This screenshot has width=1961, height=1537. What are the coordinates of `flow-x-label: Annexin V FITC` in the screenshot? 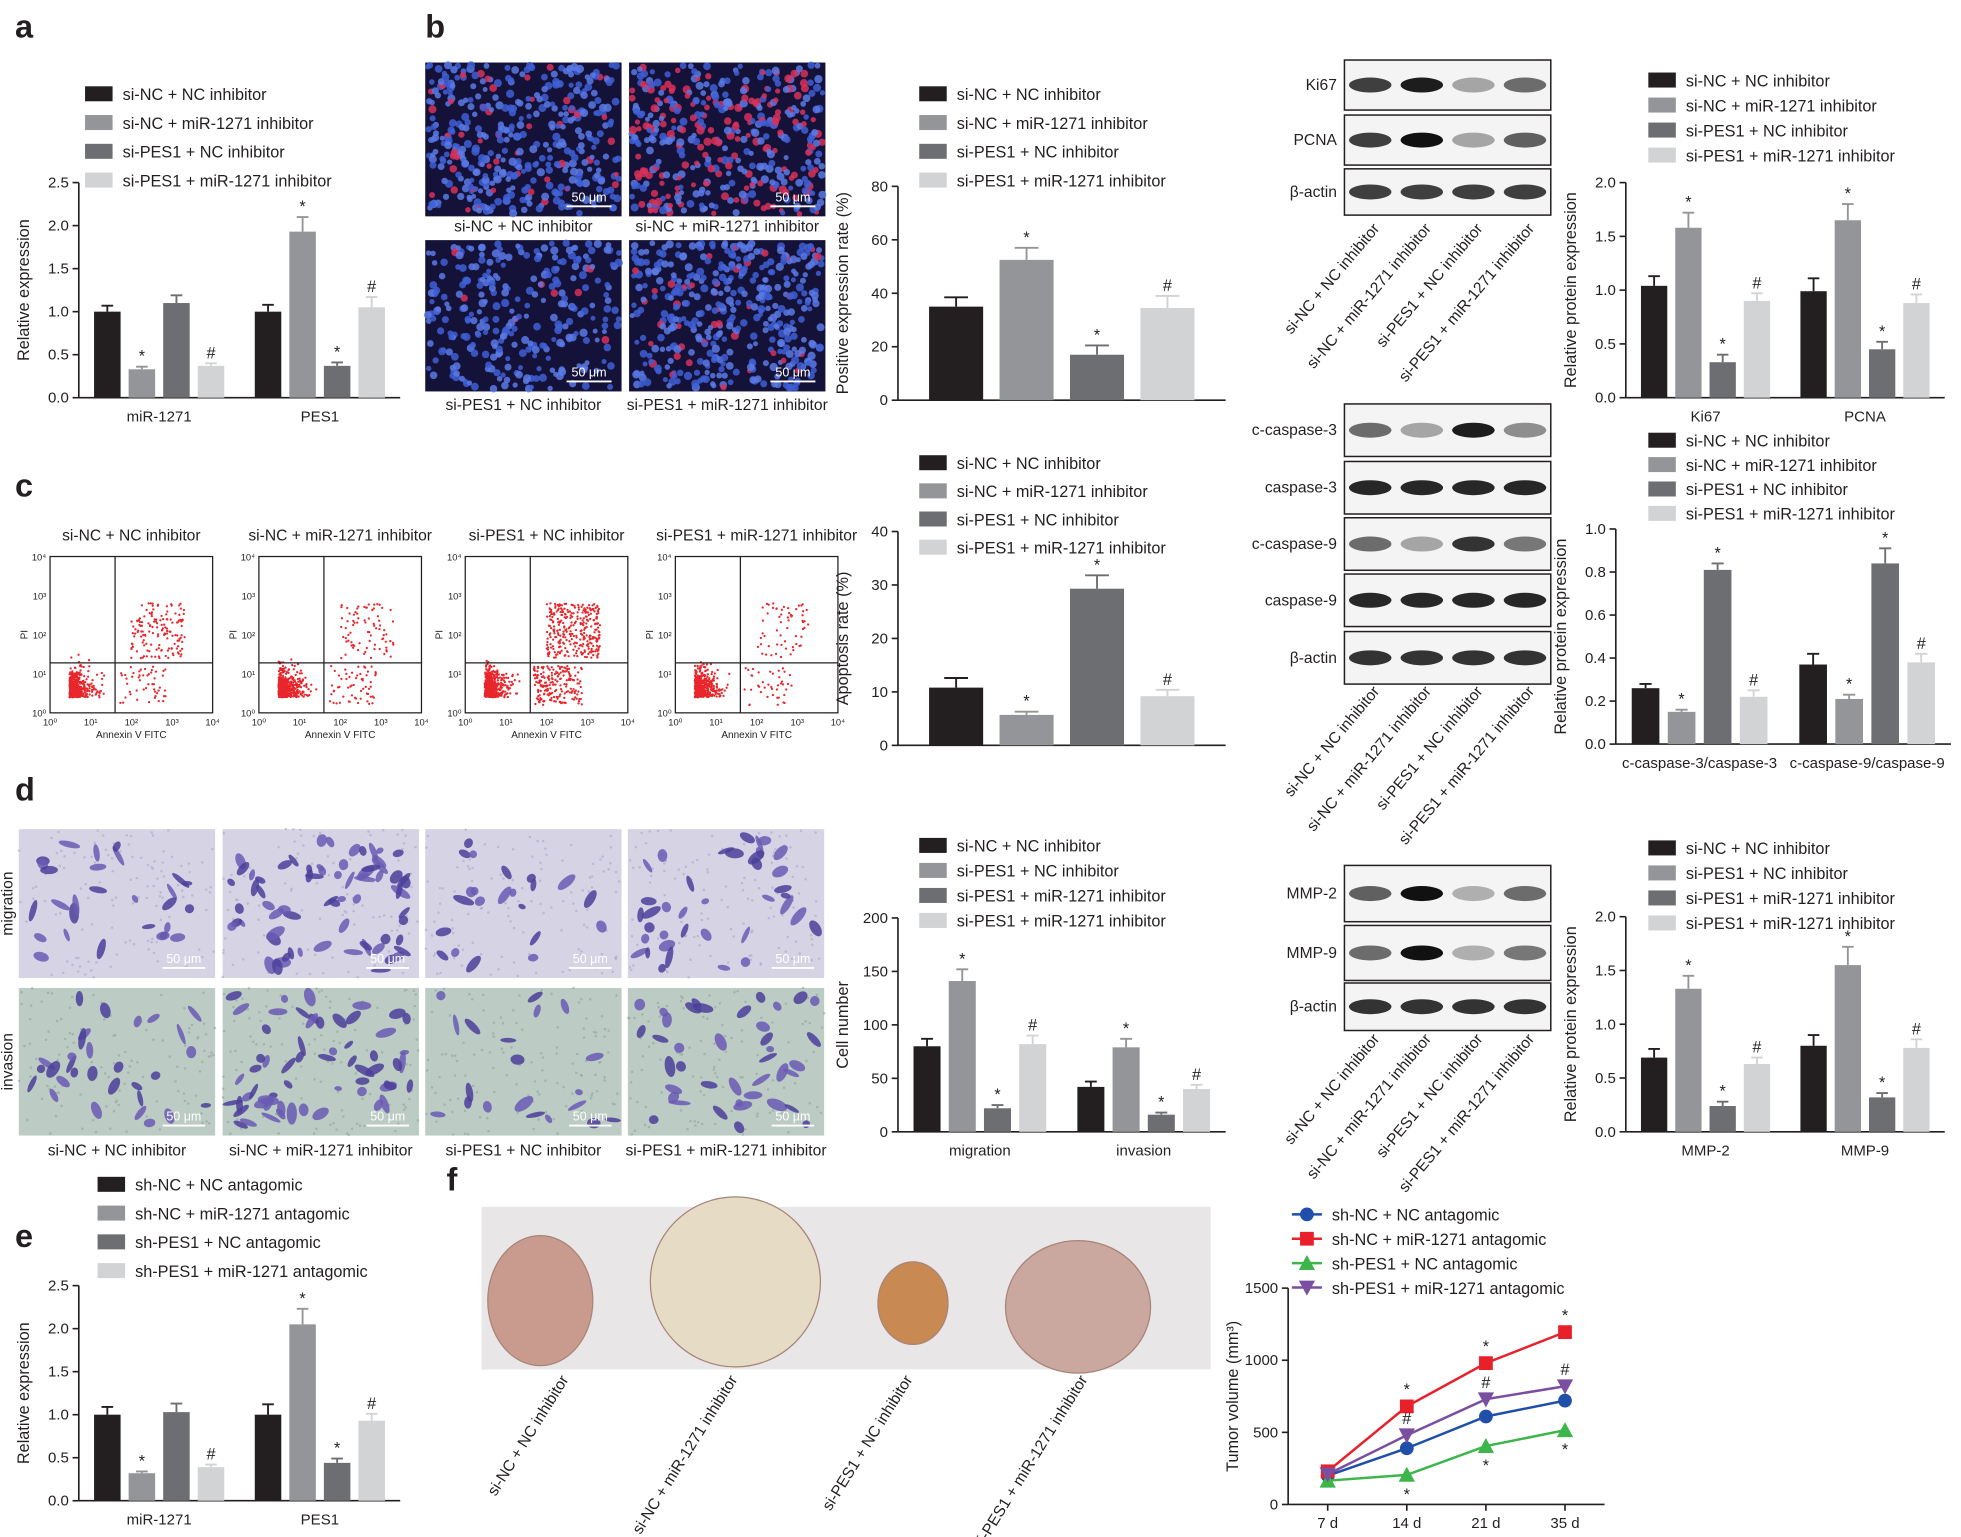 It's located at (546, 735).